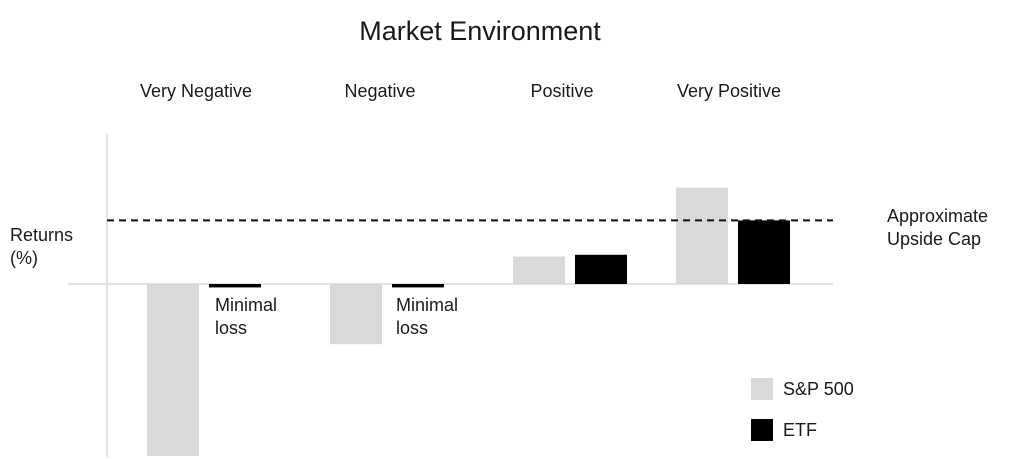  What do you see at coordinates (729, 91) in the screenshot?
I see `category-label: Very Positive` at bounding box center [729, 91].